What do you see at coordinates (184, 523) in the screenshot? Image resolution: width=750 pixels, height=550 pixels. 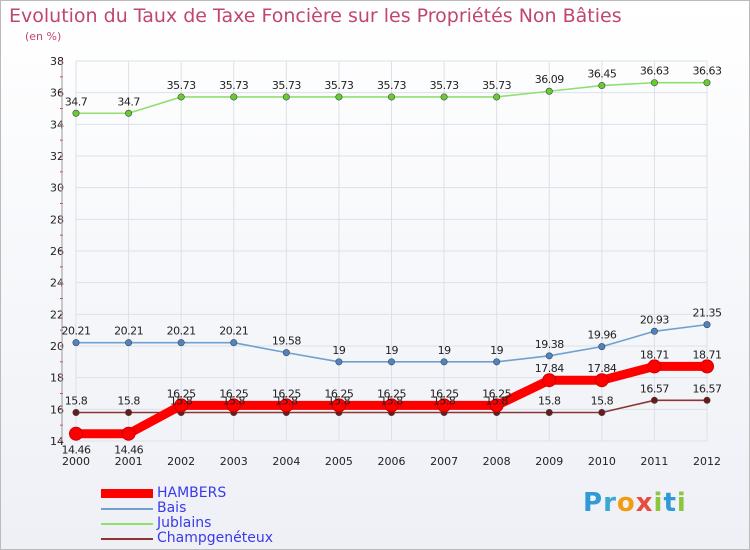 I see `legend-label: Jublains` at bounding box center [184, 523].